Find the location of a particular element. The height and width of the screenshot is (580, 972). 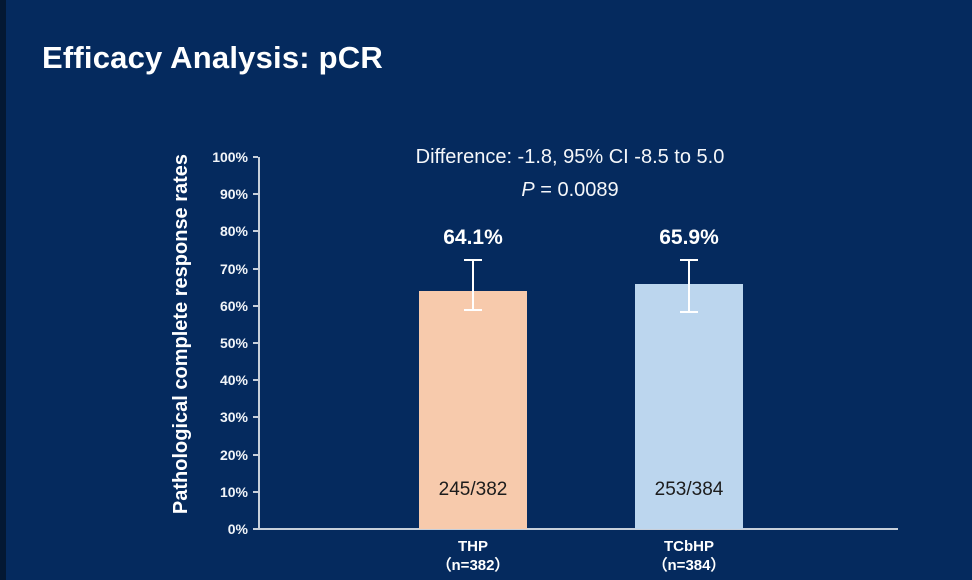

error-bar-cap-bottom-tcbhp is located at coordinates (689, 312).